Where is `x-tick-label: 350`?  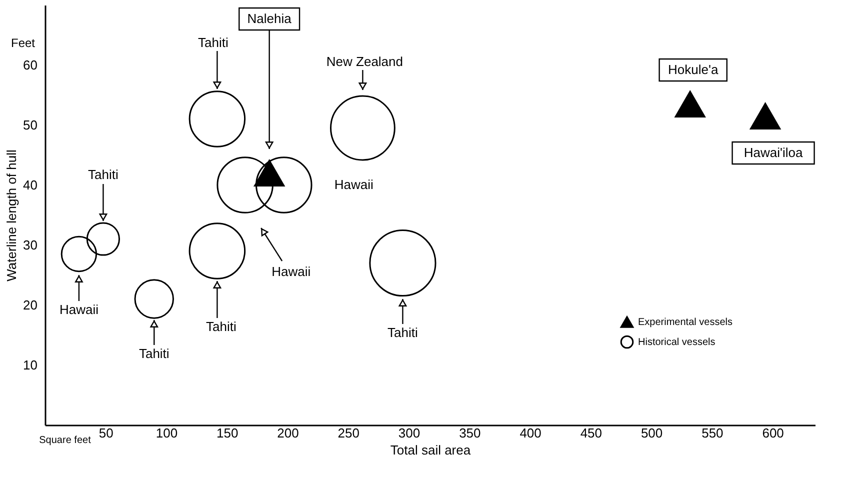 x-tick-label: 350 is located at coordinates (470, 433).